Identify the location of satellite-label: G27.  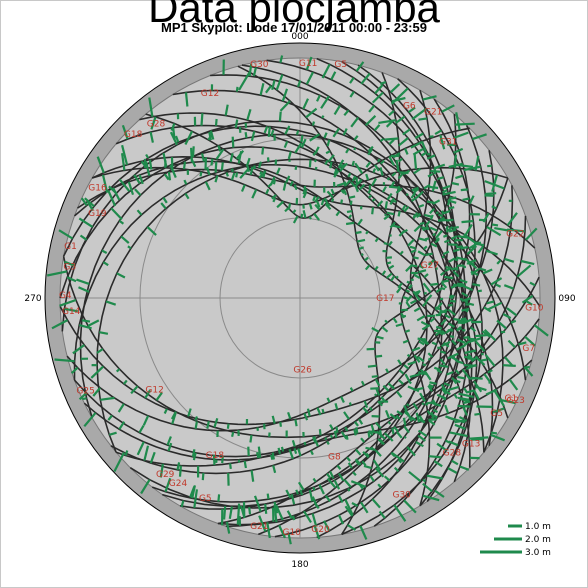
(430, 266).